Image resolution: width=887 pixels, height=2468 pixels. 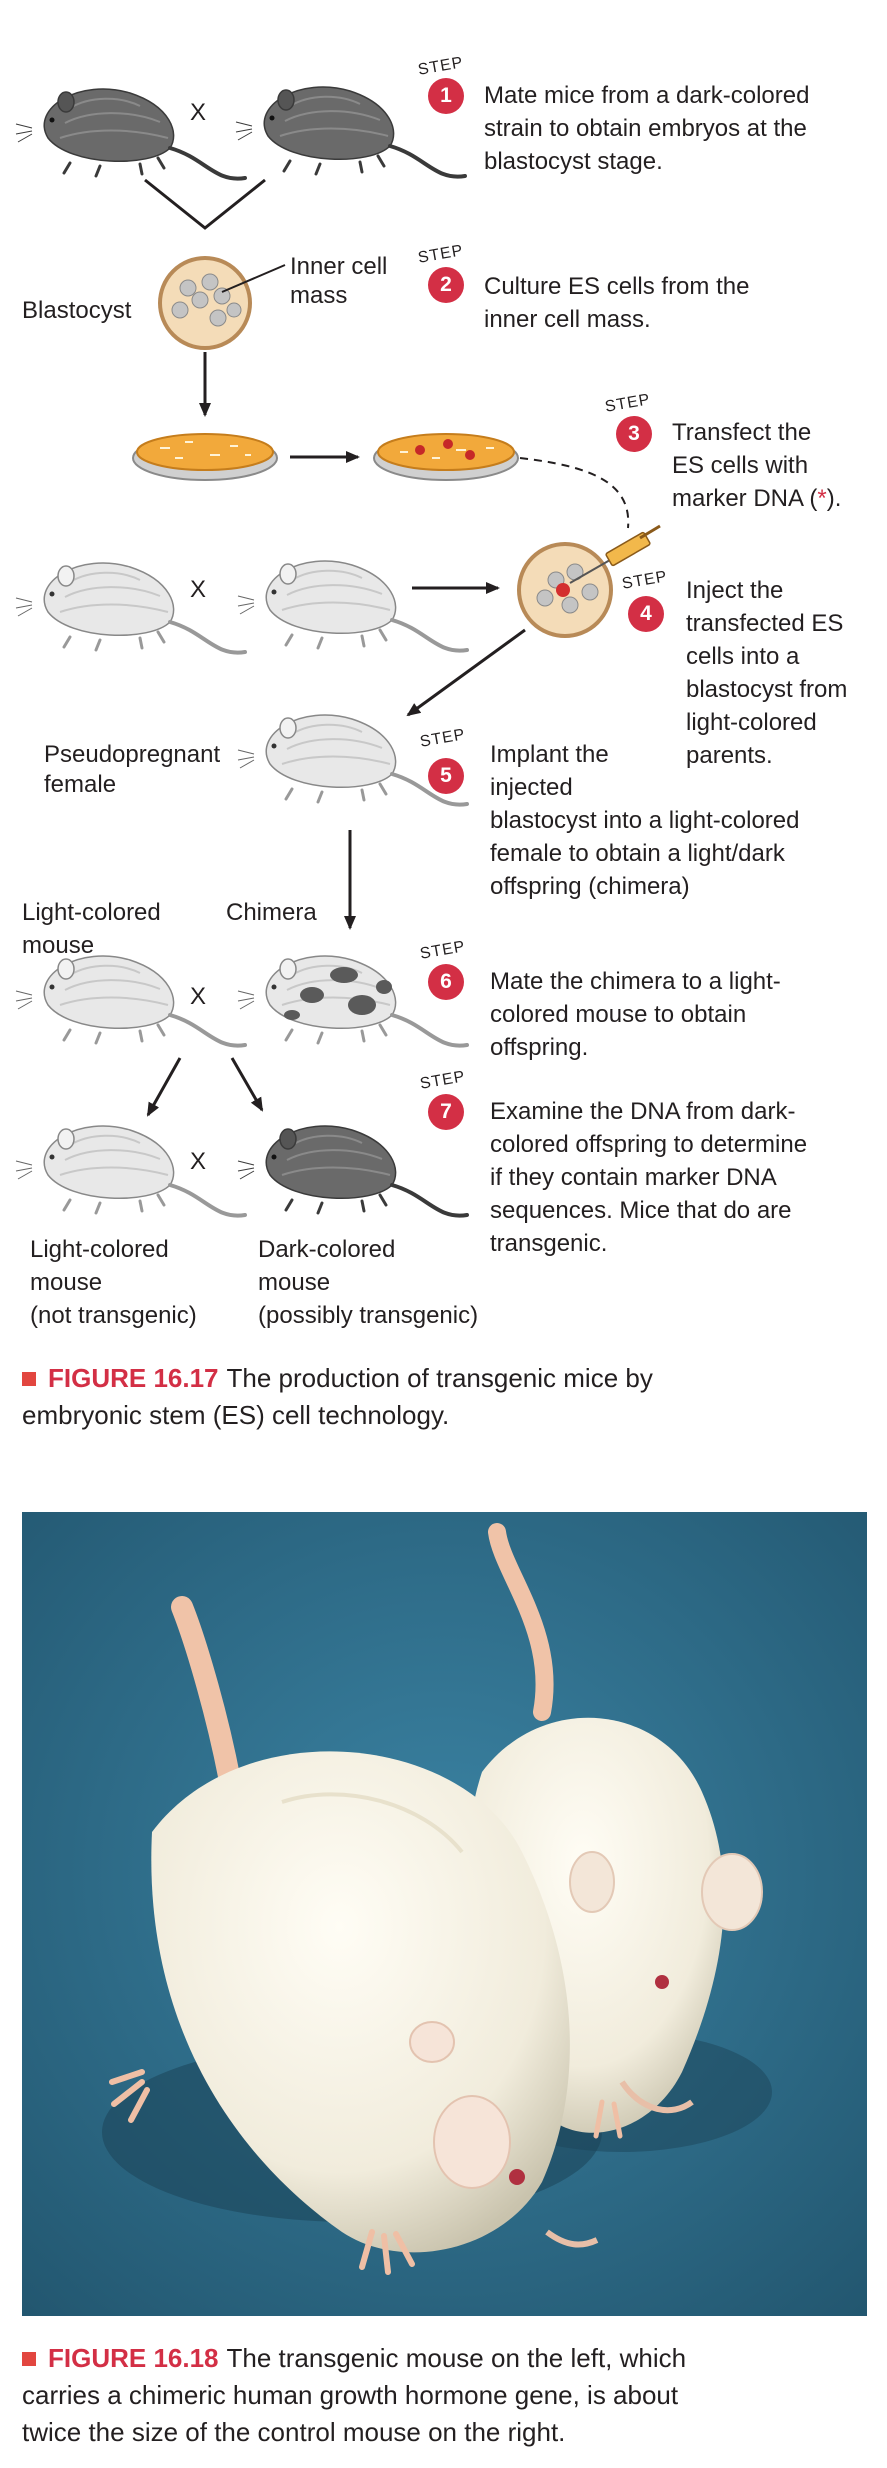 I want to click on step-7-line-3: if they contain marker DNA, so click(x=633, y=1177).